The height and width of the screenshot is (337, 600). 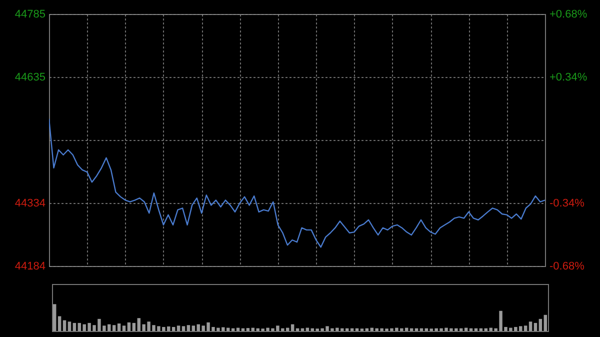 I want to click on y-tick-label: 44785, so click(x=30, y=14).